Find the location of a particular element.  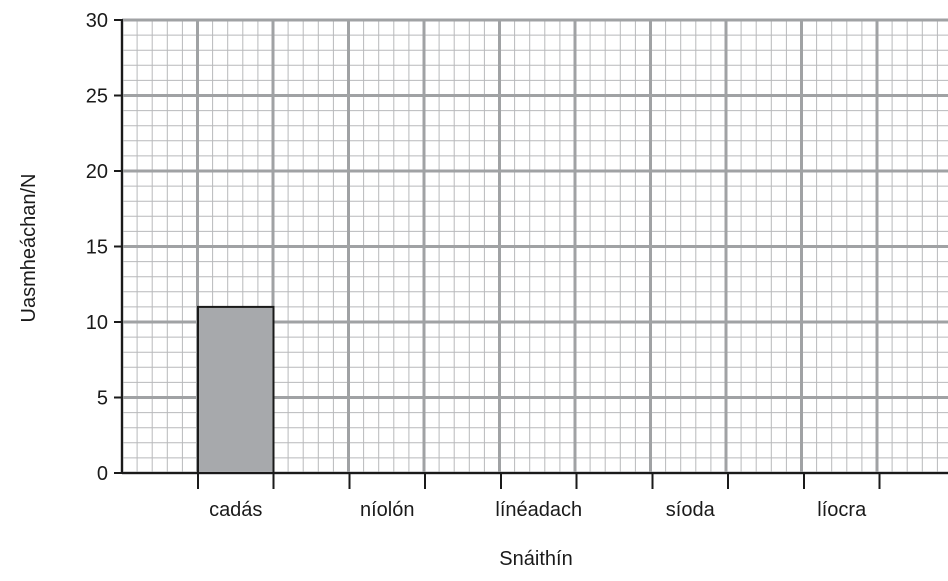

y-tick-label: 25 is located at coordinates (97, 97).